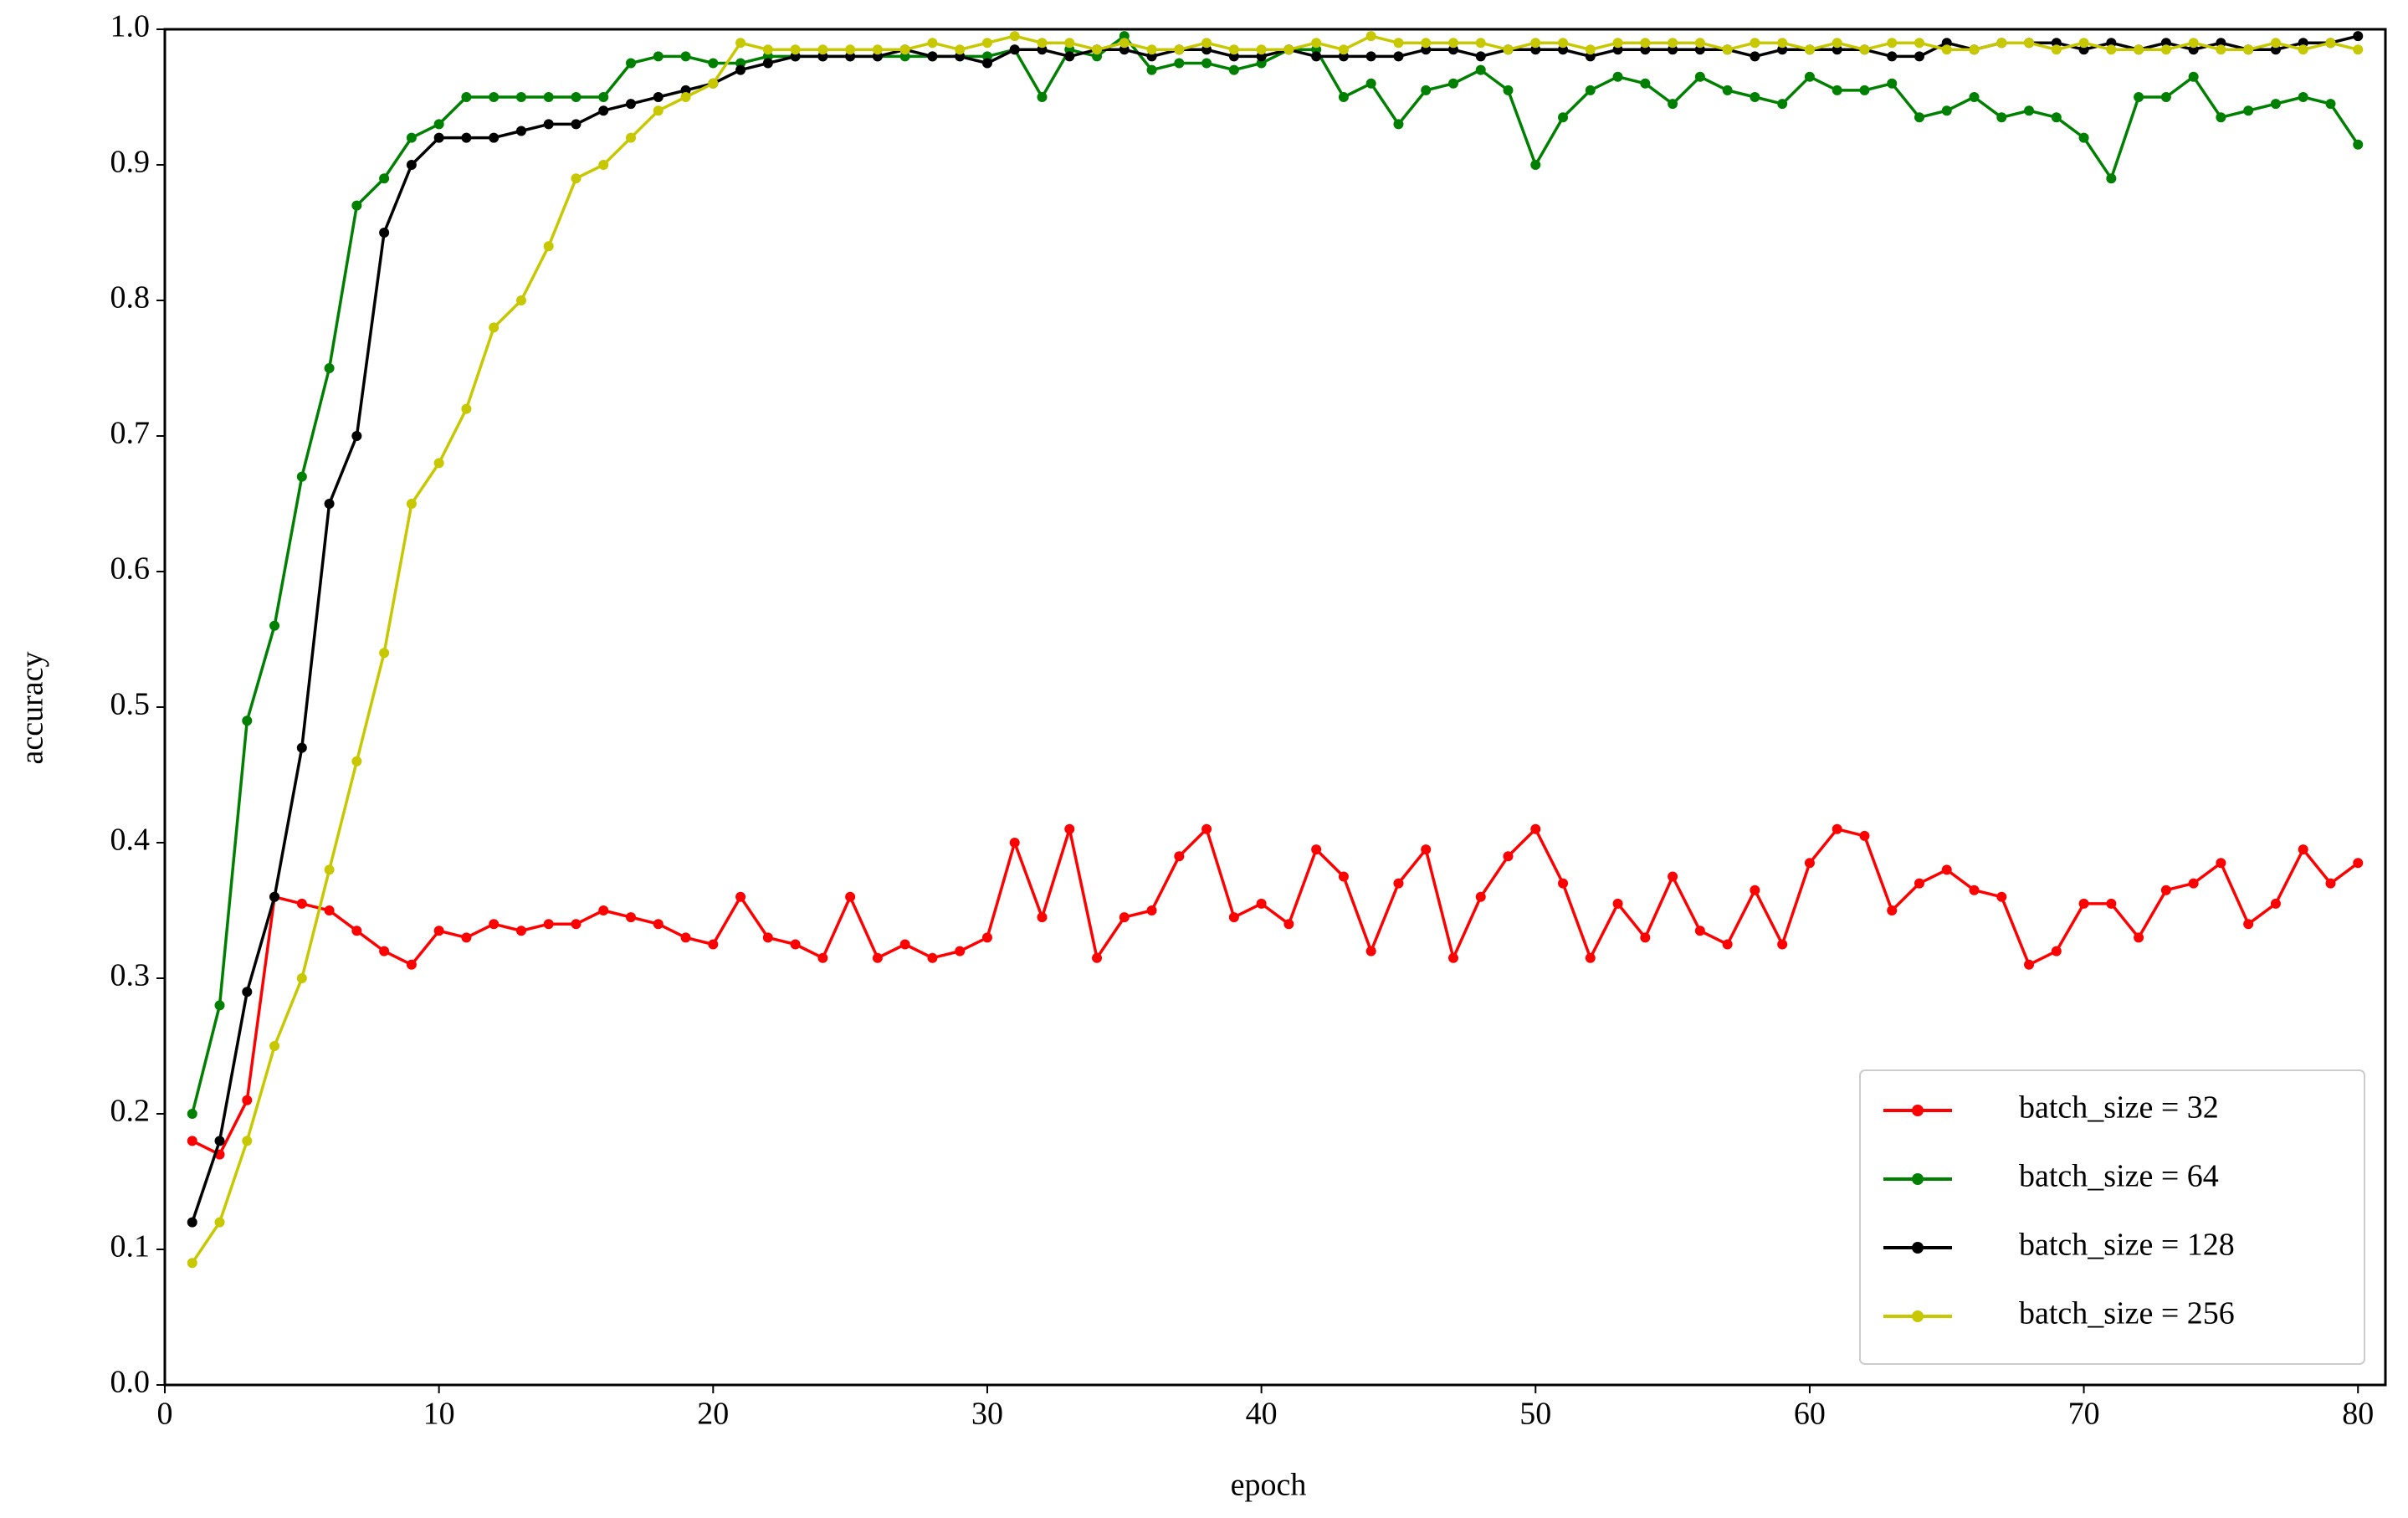 The image size is (2408, 1518). I want to click on y-tick-label: 0.9, so click(130, 162).